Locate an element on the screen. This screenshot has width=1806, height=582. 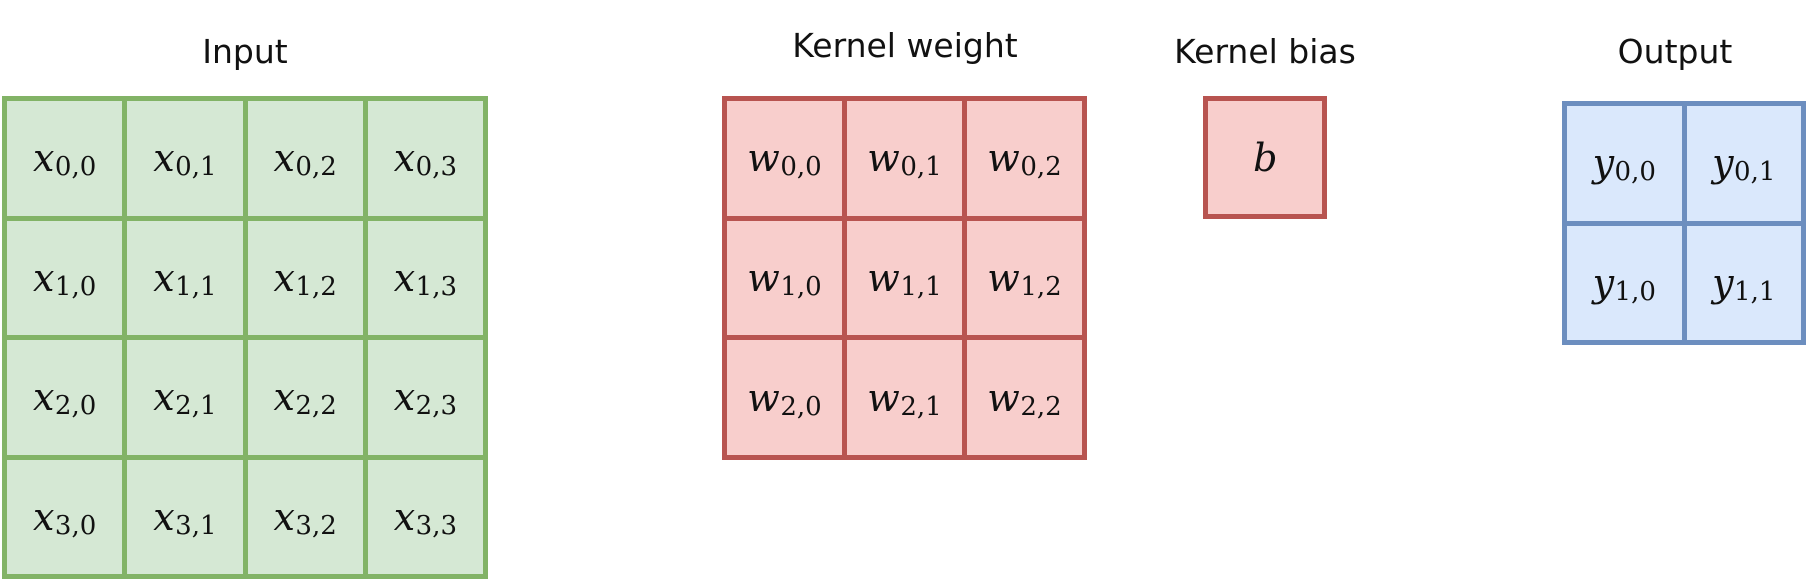
kernel-weight-cell: w 2,1 is located at coordinates (904, 397).